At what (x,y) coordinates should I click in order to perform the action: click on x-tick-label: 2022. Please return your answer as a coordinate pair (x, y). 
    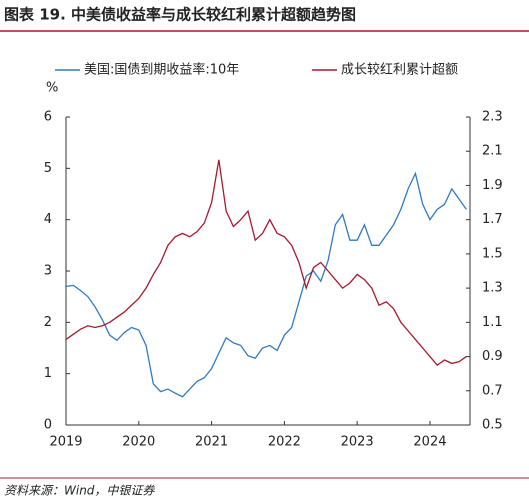
    Looking at the image, I should click on (284, 442).